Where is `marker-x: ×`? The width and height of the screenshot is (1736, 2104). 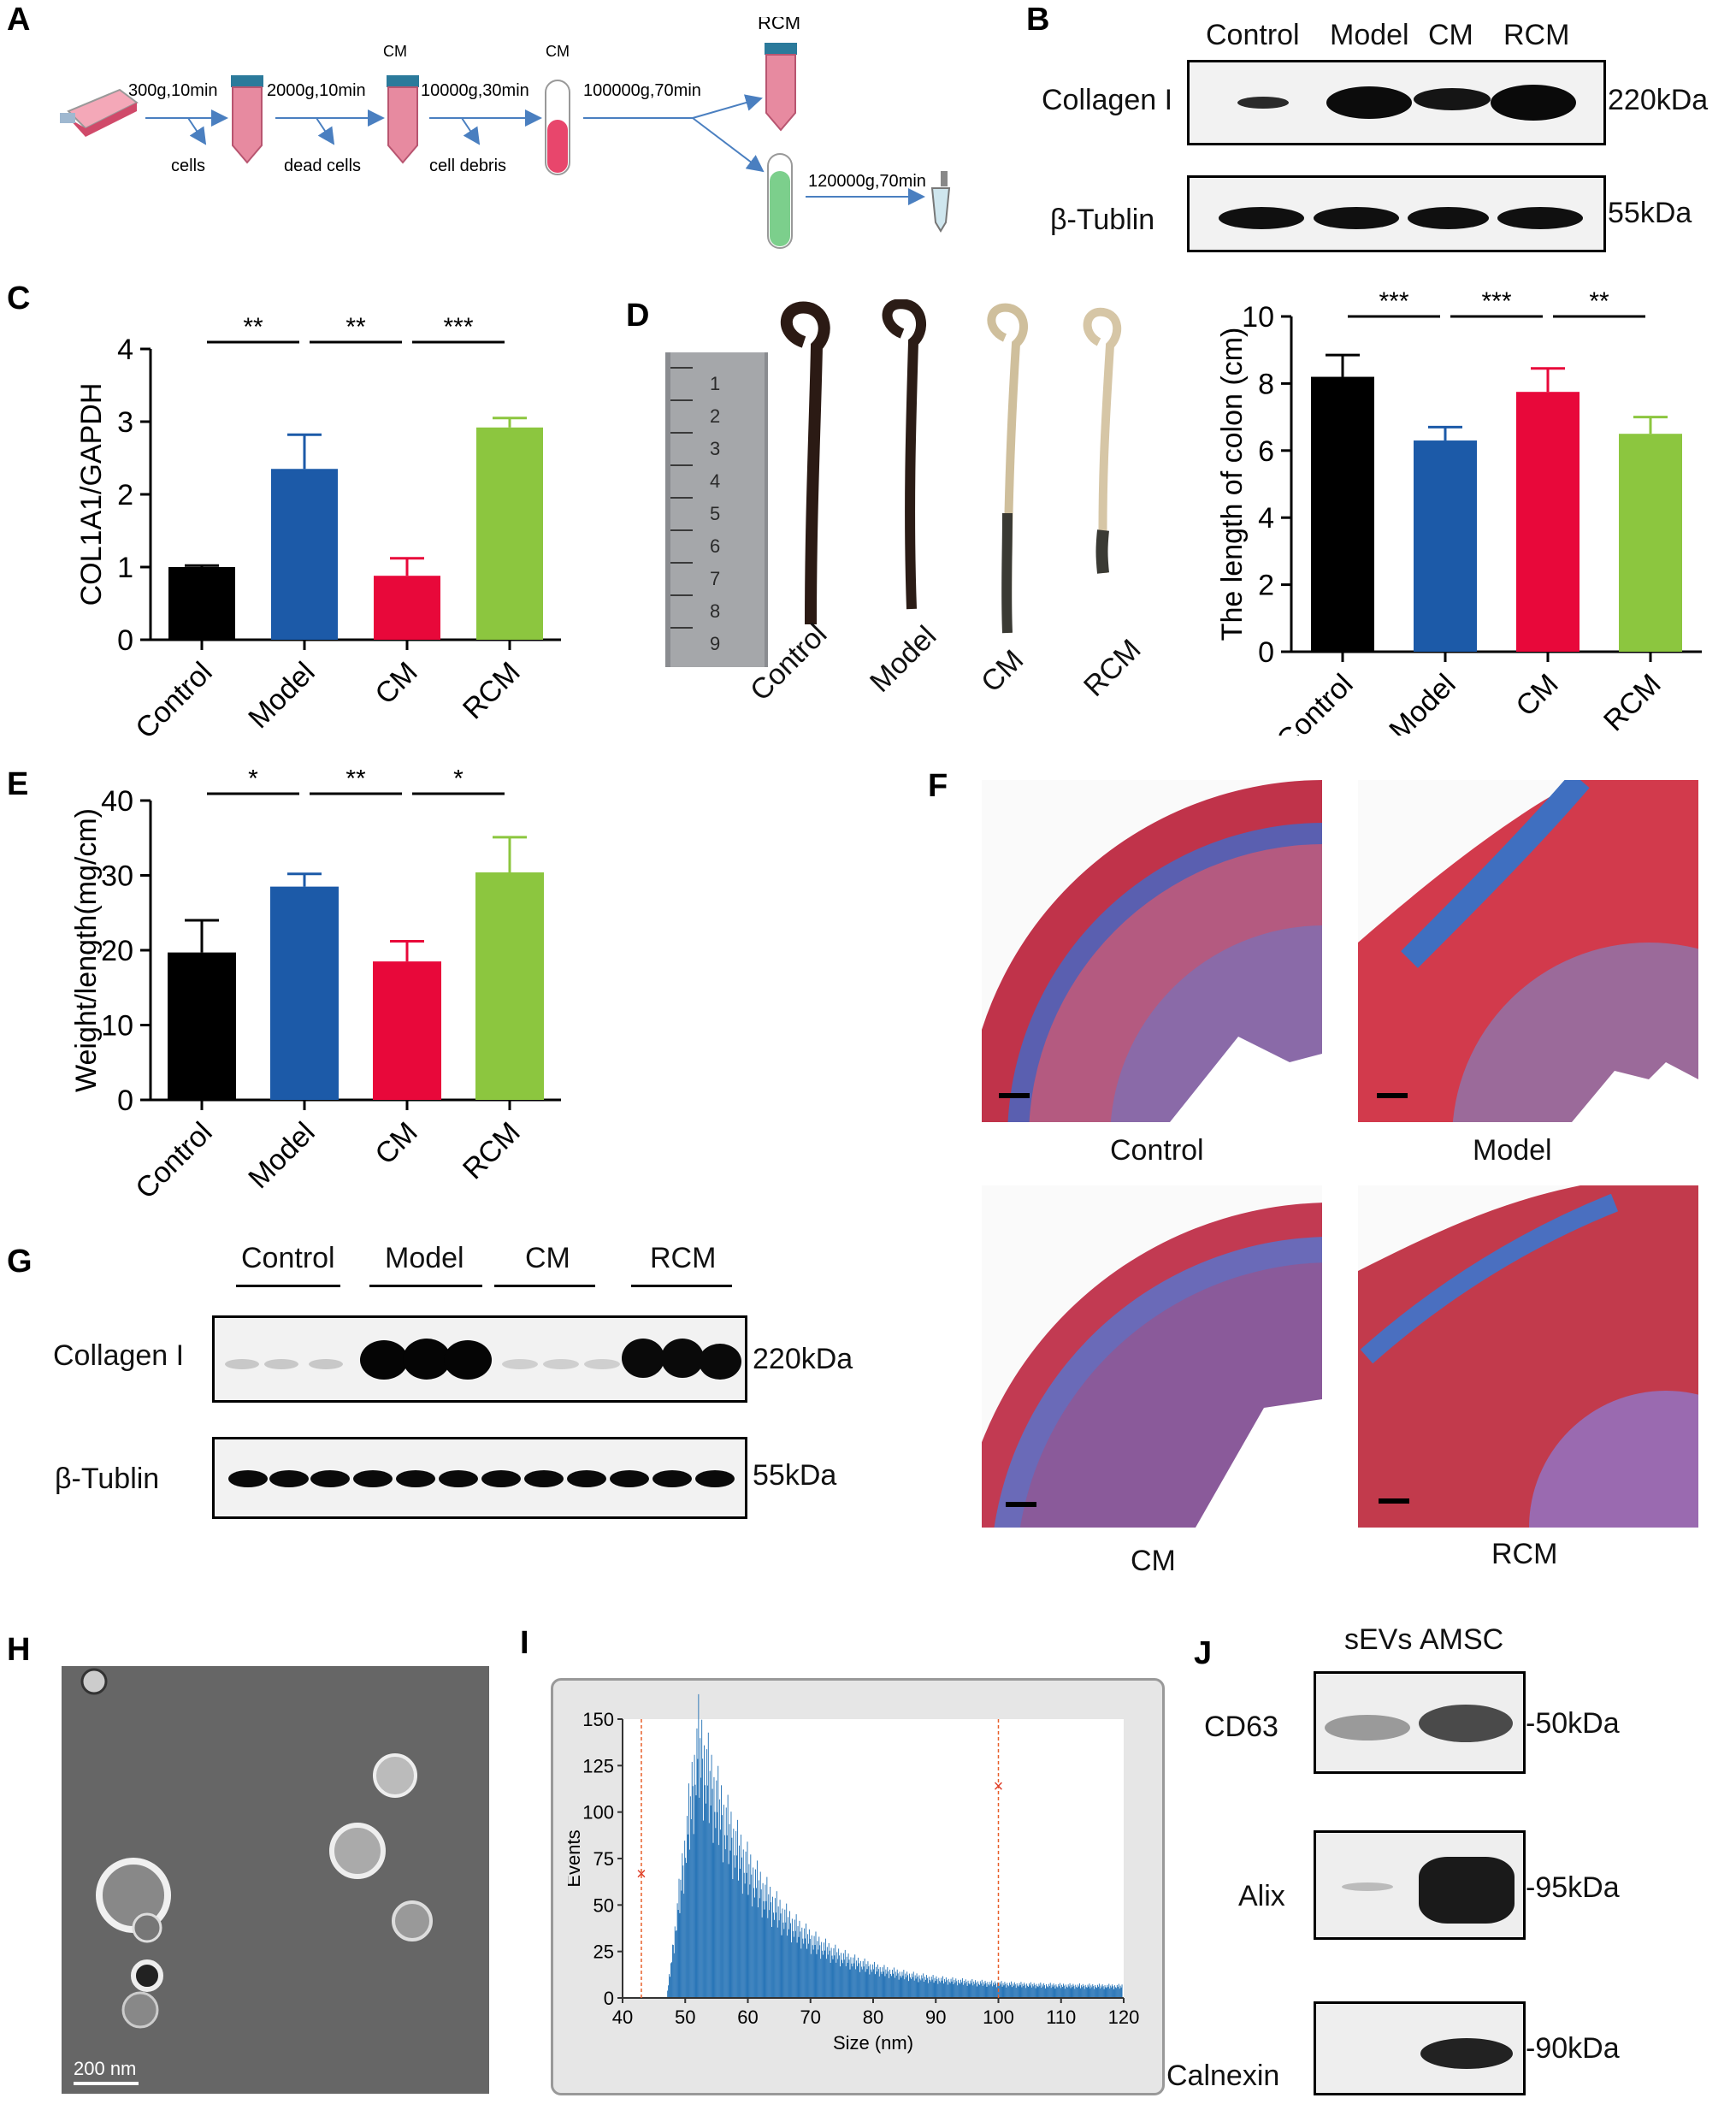 marker-x: × is located at coordinates (999, 1786).